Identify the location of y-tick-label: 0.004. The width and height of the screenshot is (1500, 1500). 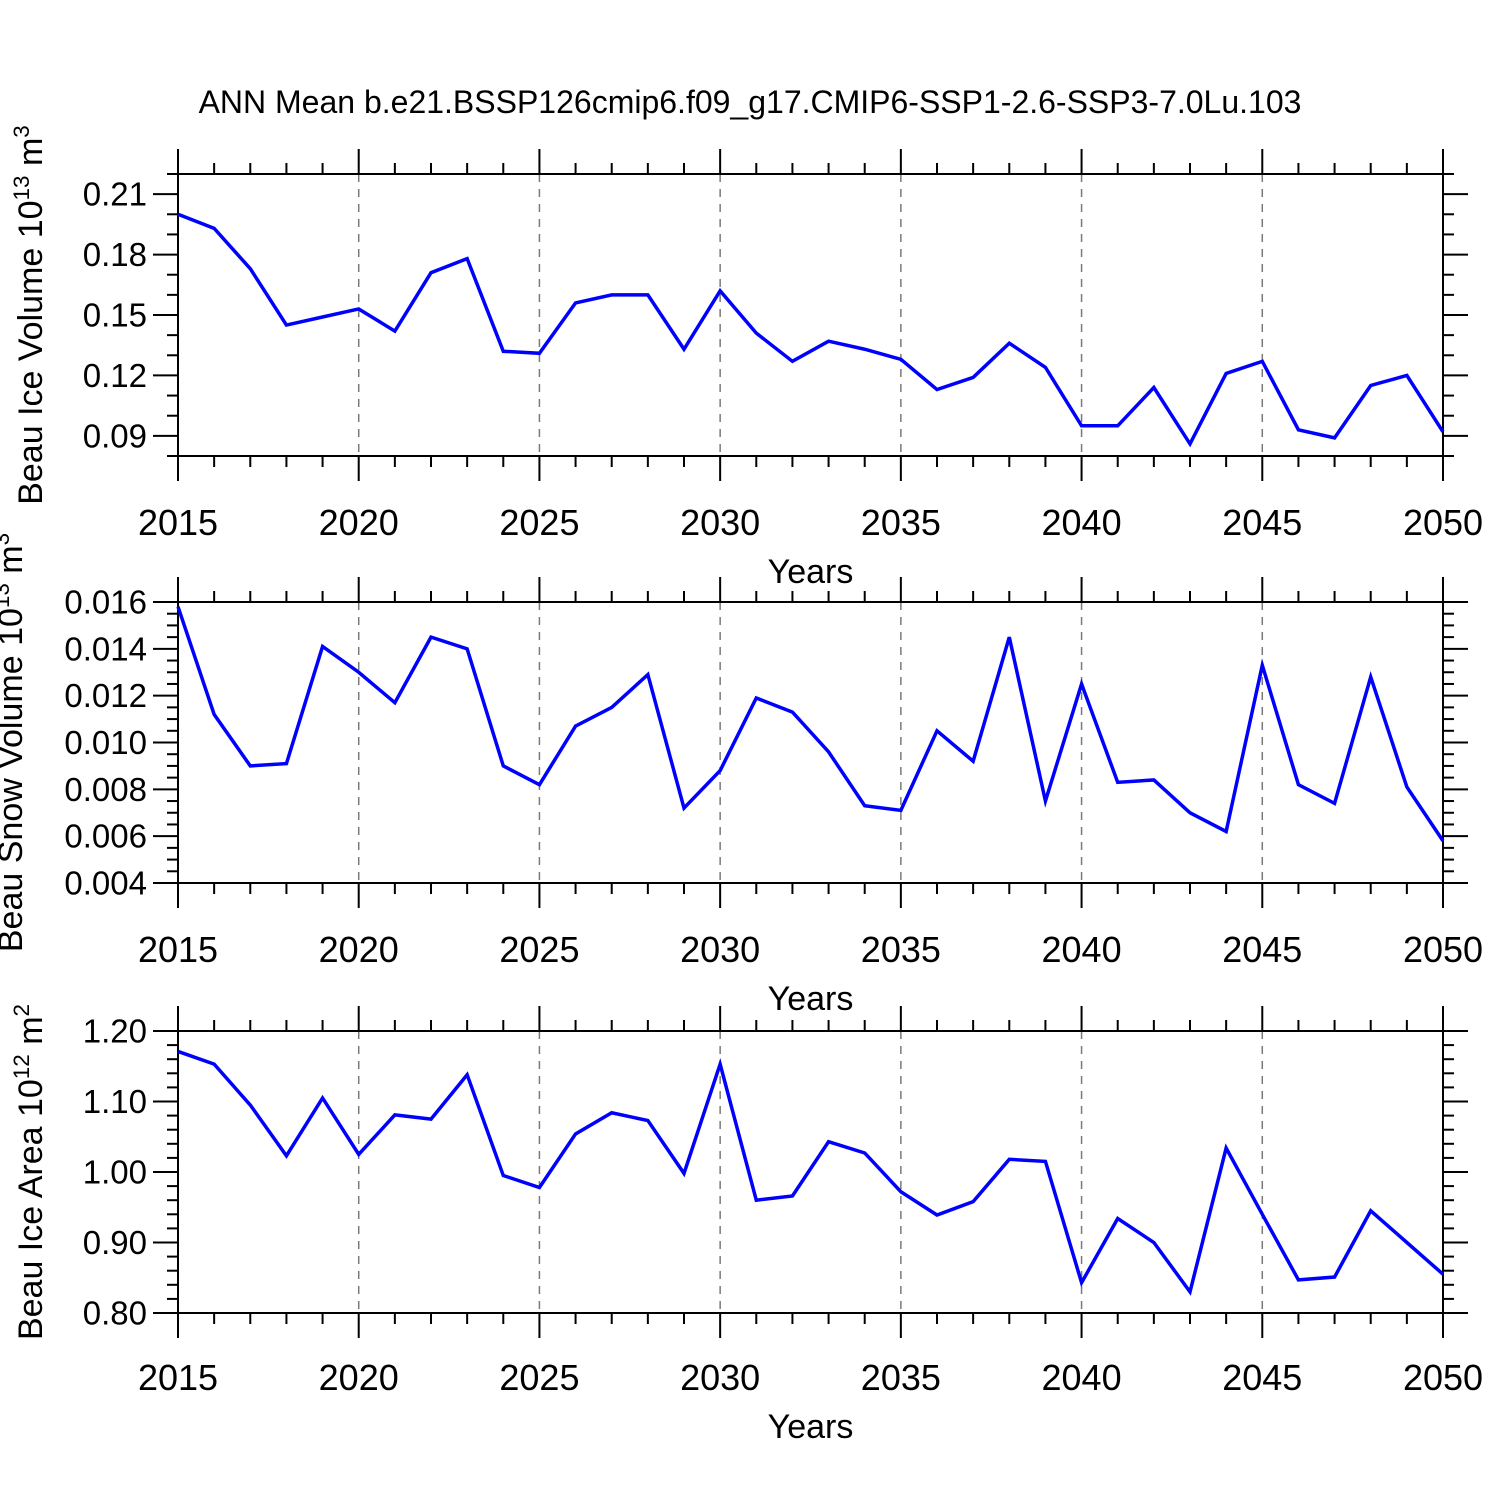
(105, 883).